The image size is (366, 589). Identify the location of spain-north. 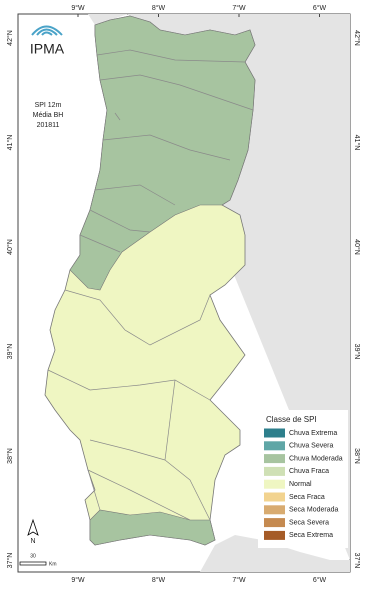
(104, 19).